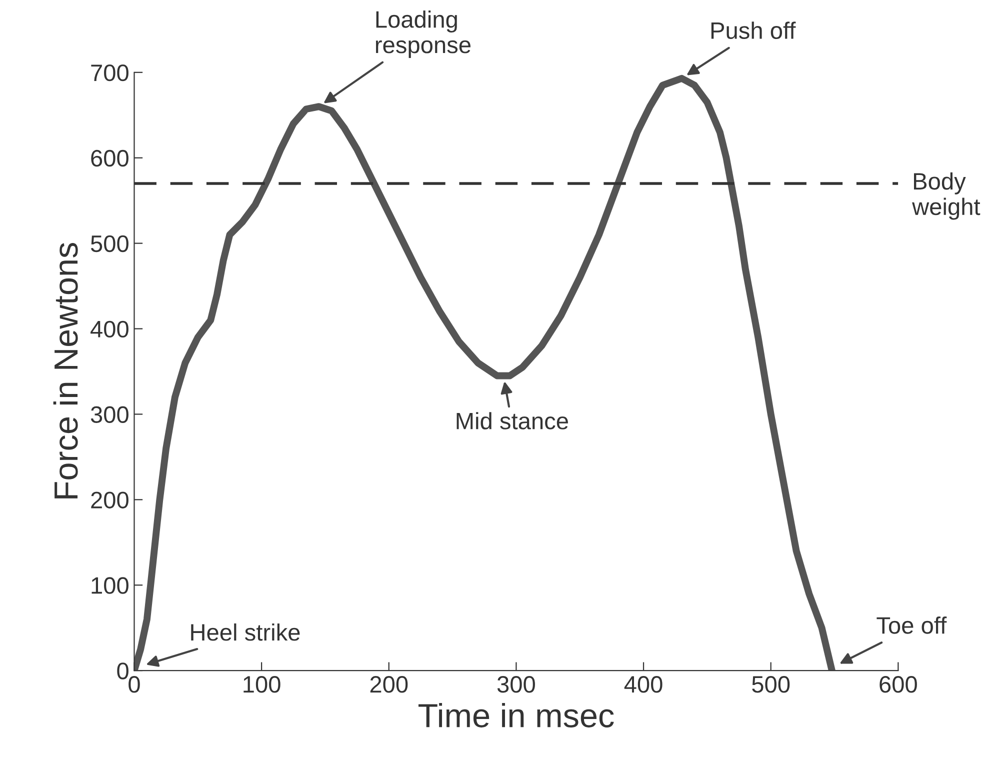 Image resolution: width=987 pixels, height=762 pixels. I want to click on y-tick-label: 500, so click(109, 243).